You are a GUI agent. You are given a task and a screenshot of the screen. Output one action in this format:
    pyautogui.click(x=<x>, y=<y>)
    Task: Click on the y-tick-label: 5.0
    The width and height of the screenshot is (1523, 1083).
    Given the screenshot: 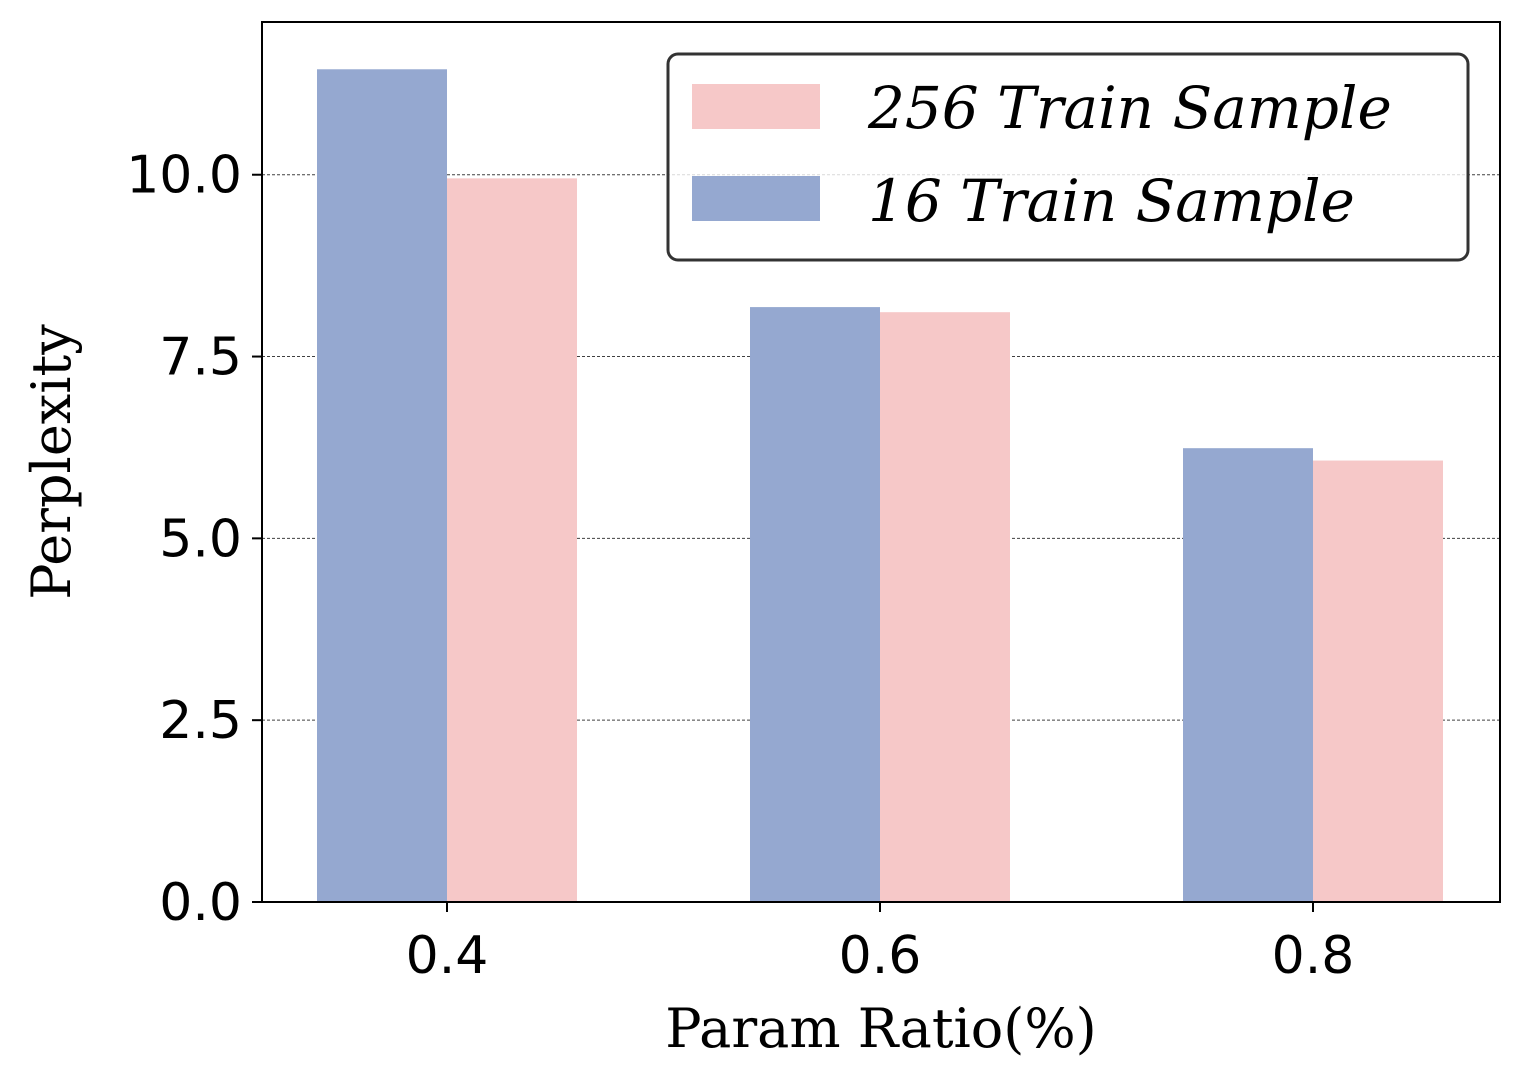 What is the action you would take?
    pyautogui.click(x=200, y=539)
    